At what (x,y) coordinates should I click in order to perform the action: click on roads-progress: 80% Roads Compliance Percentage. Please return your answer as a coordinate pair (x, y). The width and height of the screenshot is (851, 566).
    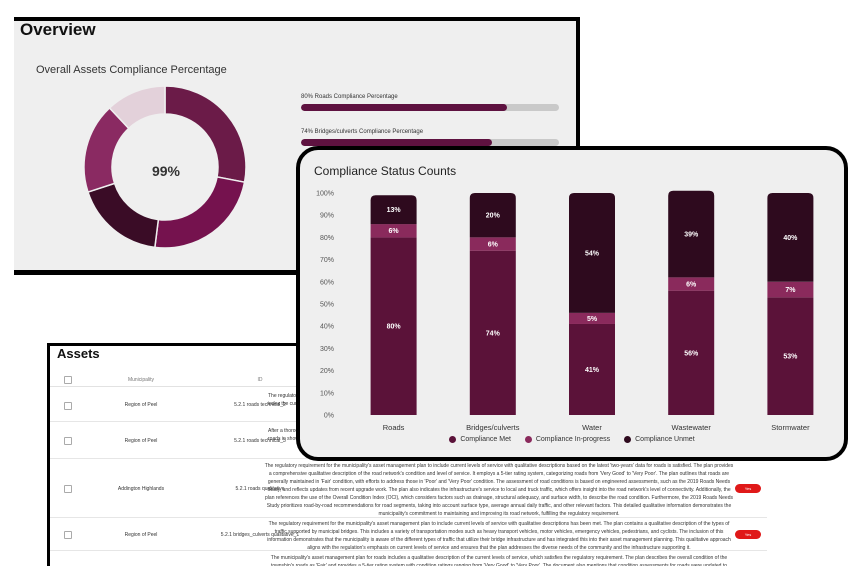
    Looking at the image, I should click on (430, 102).